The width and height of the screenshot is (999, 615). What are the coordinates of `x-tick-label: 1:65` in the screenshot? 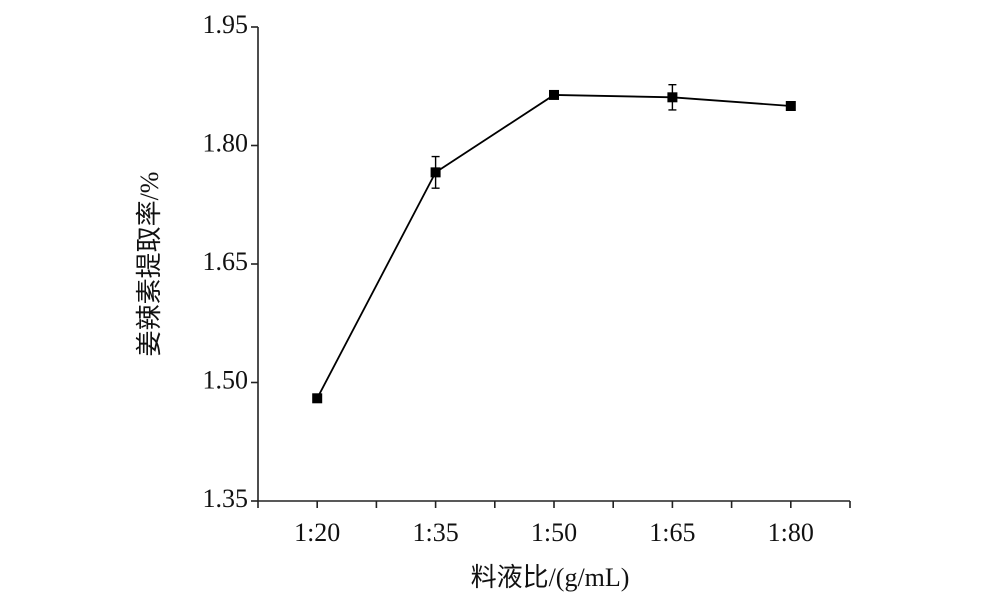 It's located at (672, 532).